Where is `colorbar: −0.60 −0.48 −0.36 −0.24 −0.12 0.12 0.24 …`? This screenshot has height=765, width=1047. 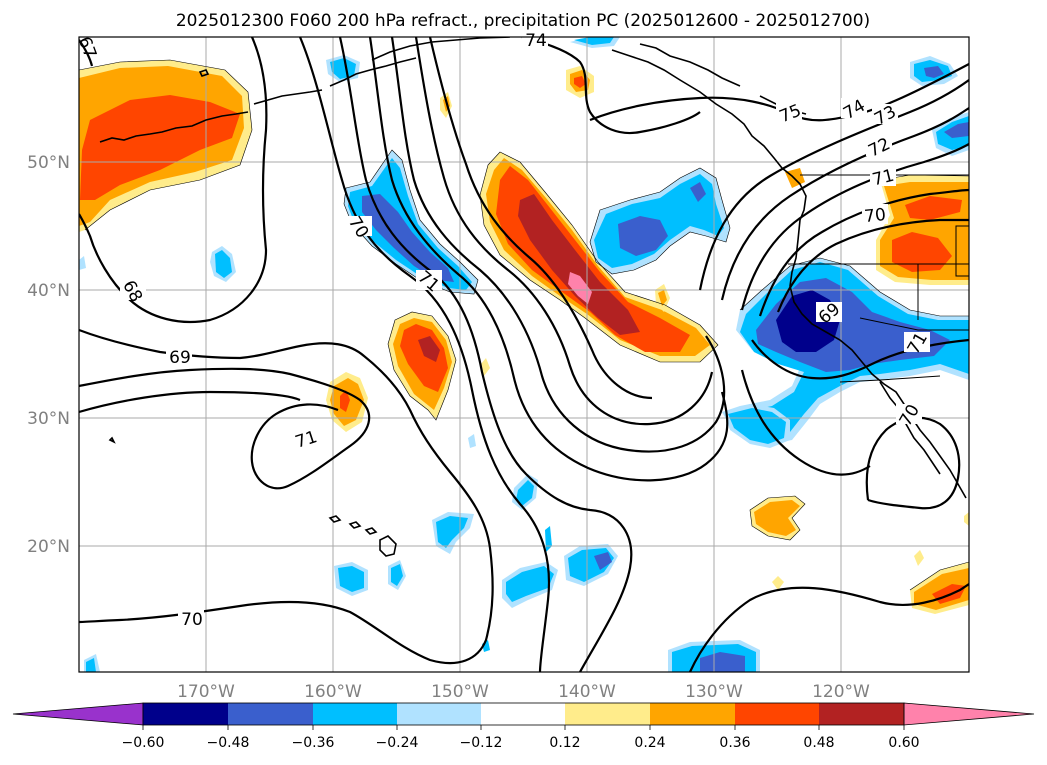
colorbar: −0.60 −0.48 −0.36 −0.24 −0.12 0.12 0.24 … is located at coordinates (523, 726).